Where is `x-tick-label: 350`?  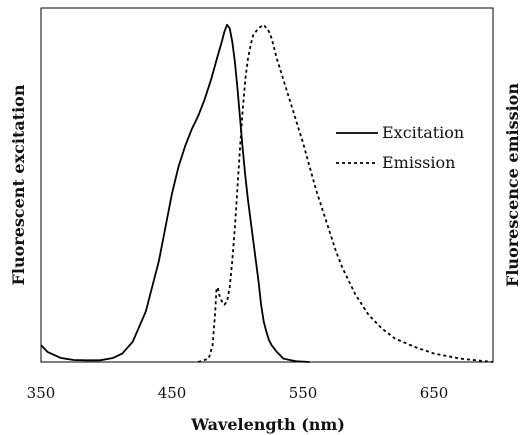
x-tick-label: 350 is located at coordinates (41, 393).